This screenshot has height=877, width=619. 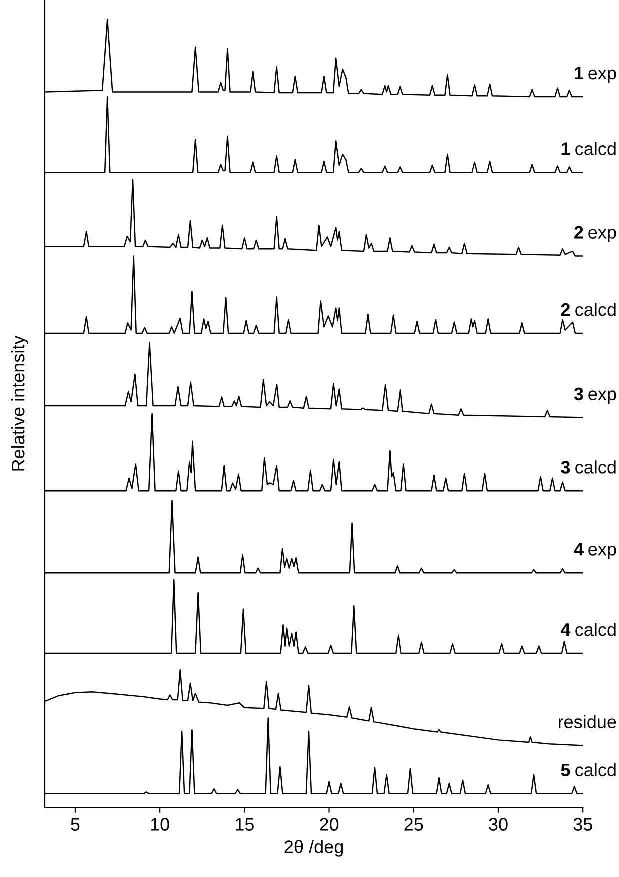 What do you see at coordinates (588, 770) in the screenshot?
I see `series-label: 5 calcd` at bounding box center [588, 770].